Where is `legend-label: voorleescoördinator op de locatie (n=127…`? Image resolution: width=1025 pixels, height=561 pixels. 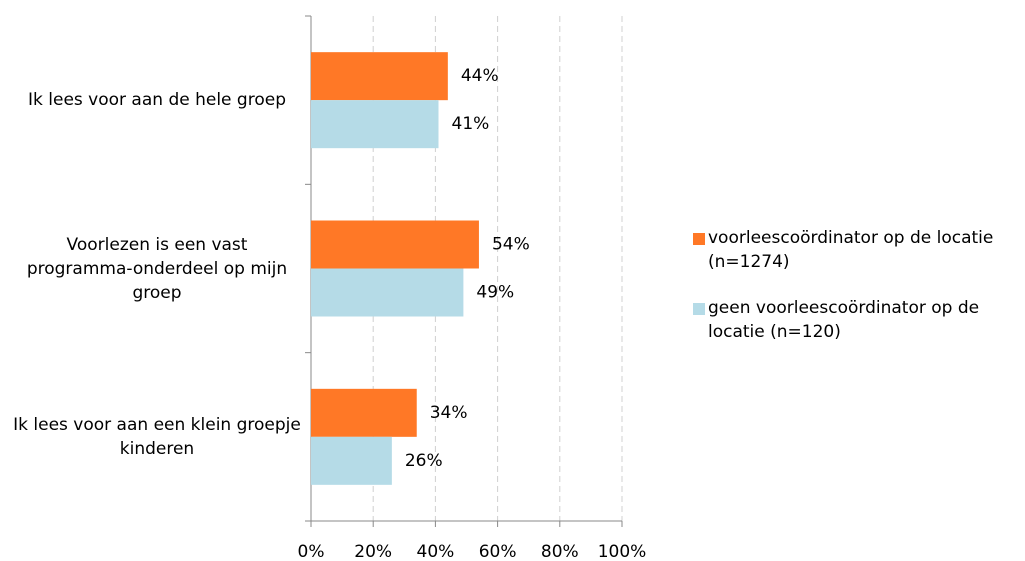 legend-label: voorleescoördinator op de locatie (n=127… is located at coordinates (851, 250).